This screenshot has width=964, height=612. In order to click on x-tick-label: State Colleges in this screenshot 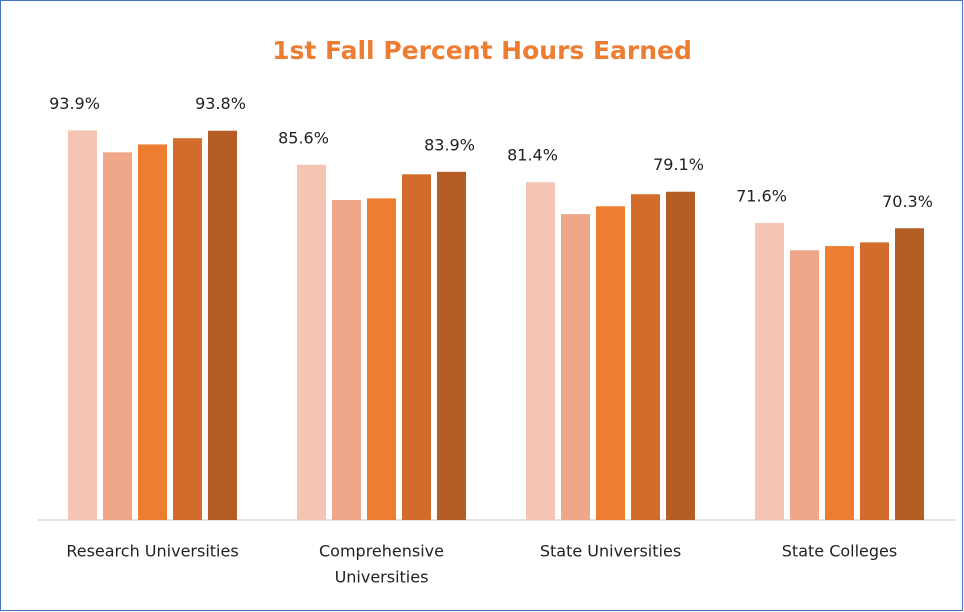, I will do `click(839, 551)`.